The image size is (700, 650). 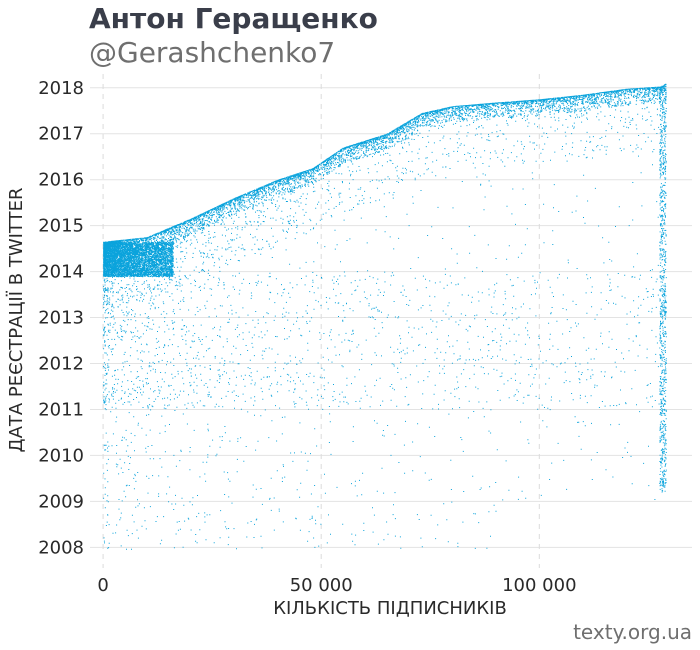 What do you see at coordinates (390, 608) in the screenshot?
I see `x-axis-title: КІЛЬКІСТЬ ПІДПИСНИКІВ` at bounding box center [390, 608].